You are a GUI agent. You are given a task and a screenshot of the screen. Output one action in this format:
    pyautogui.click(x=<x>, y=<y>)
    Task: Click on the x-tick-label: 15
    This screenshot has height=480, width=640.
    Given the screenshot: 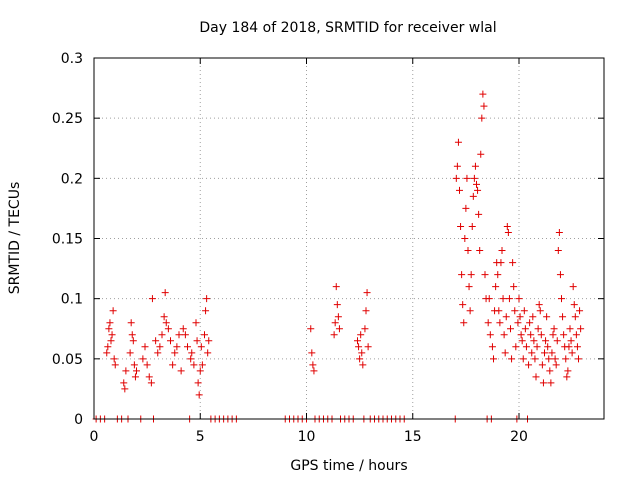 What is the action you would take?
    pyautogui.click(x=413, y=437)
    